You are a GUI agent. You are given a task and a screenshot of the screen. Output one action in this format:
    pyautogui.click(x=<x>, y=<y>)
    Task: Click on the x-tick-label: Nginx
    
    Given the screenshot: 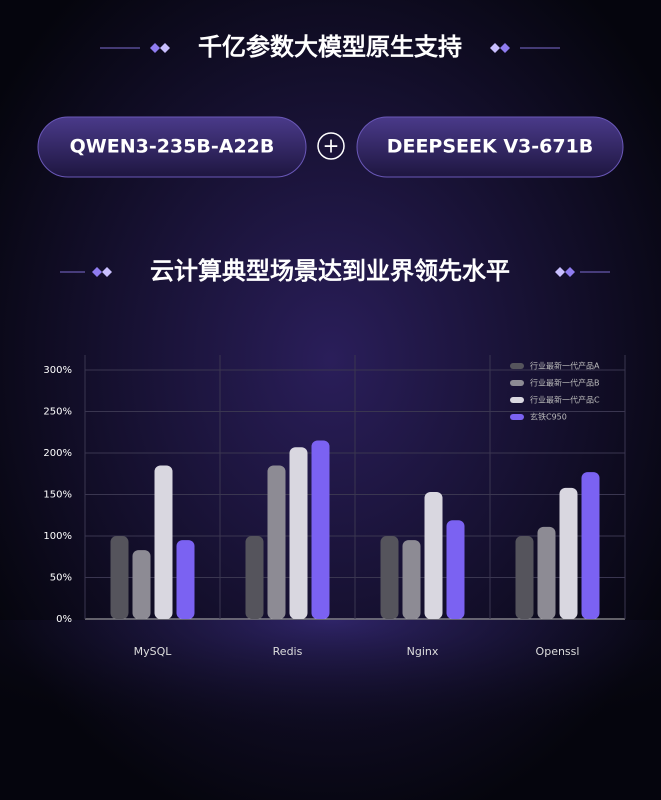 What is the action you would take?
    pyautogui.click(x=423, y=651)
    